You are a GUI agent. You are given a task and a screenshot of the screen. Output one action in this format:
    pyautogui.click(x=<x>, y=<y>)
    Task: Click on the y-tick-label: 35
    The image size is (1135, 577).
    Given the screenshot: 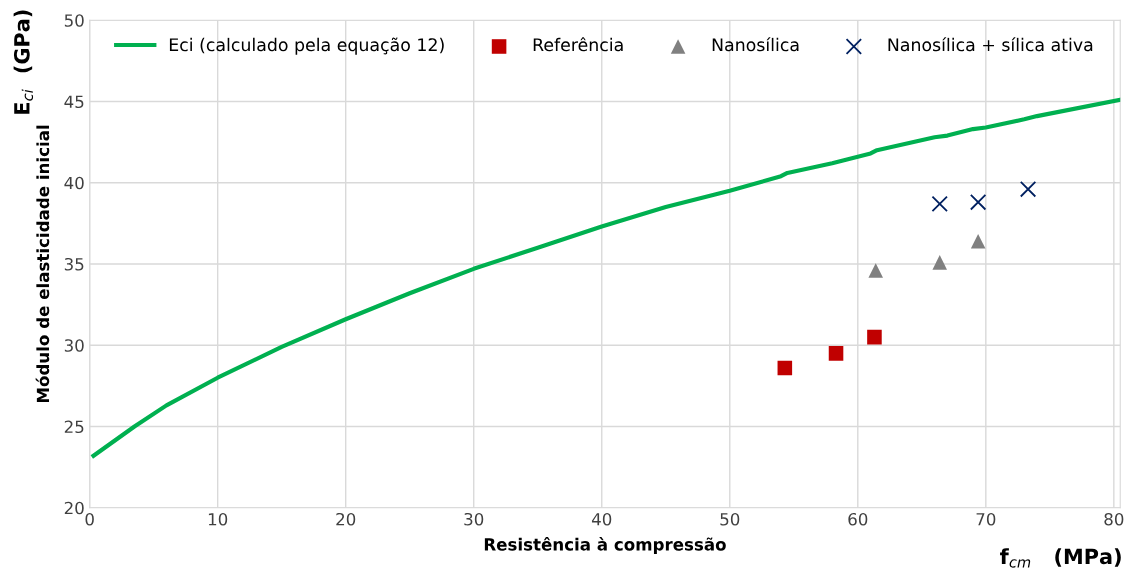 What is the action you would take?
    pyautogui.click(x=74, y=264)
    